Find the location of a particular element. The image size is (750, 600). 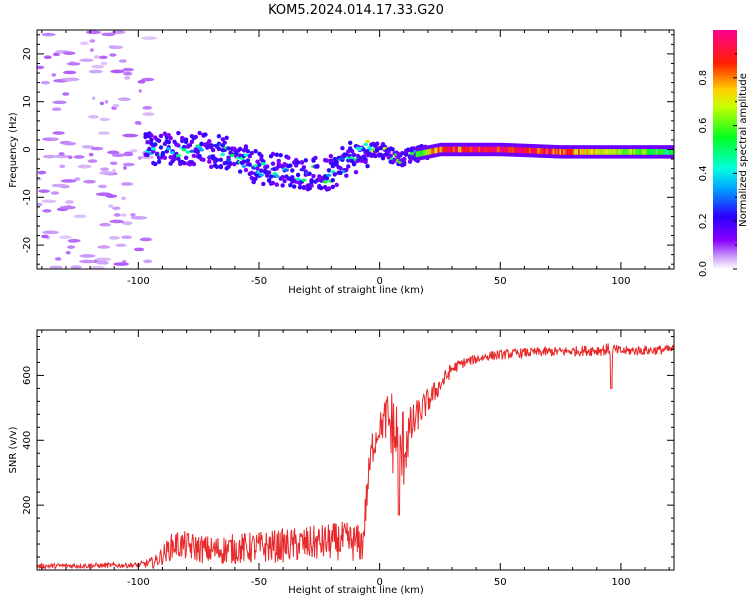

x-tick-label: 50 is located at coordinates (500, 582).